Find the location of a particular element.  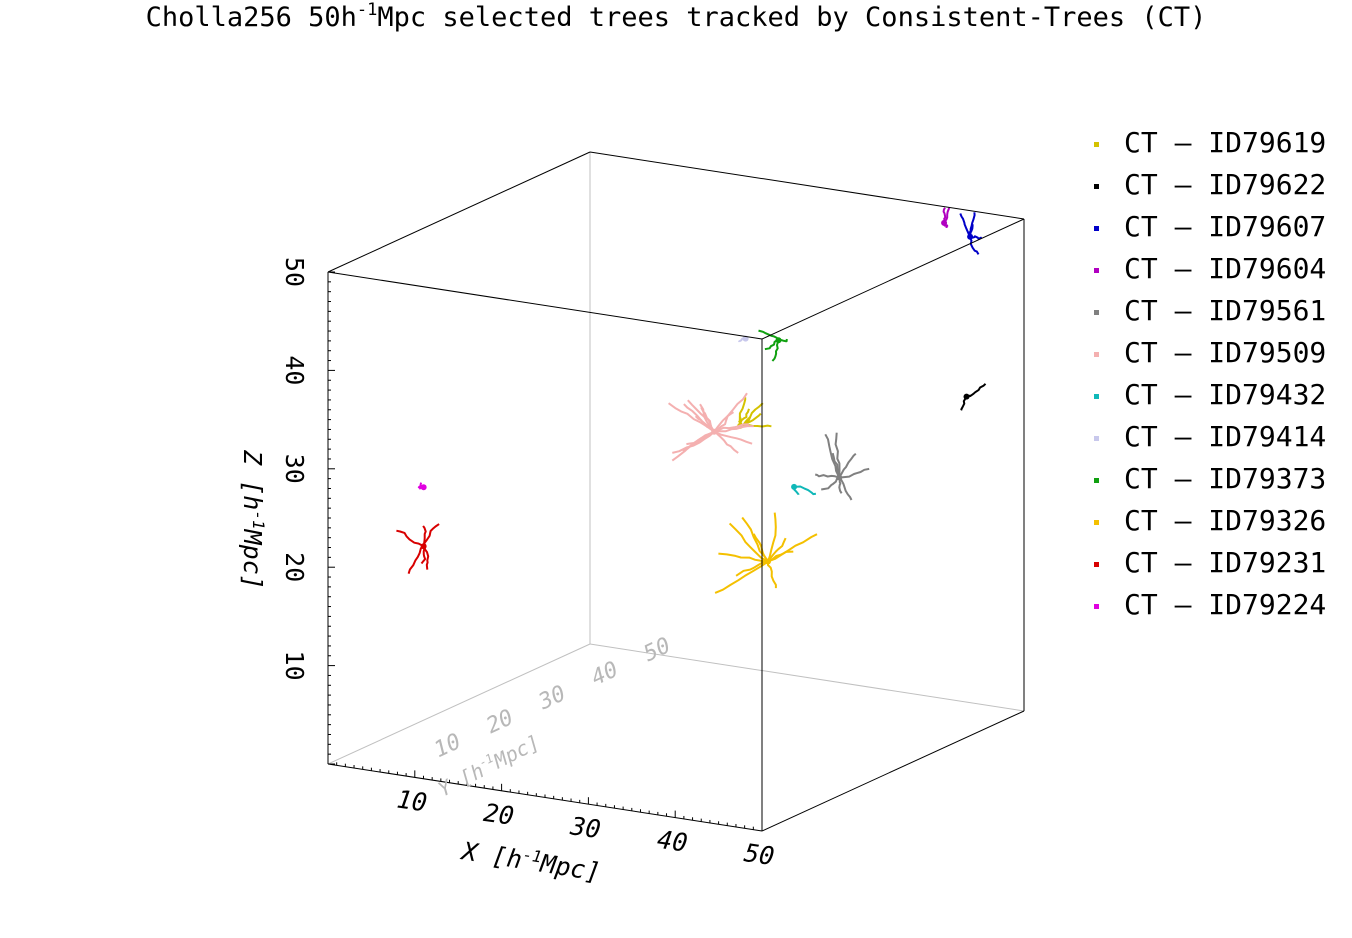

legend-label: CT – ID79373 is located at coordinates (1225, 478).